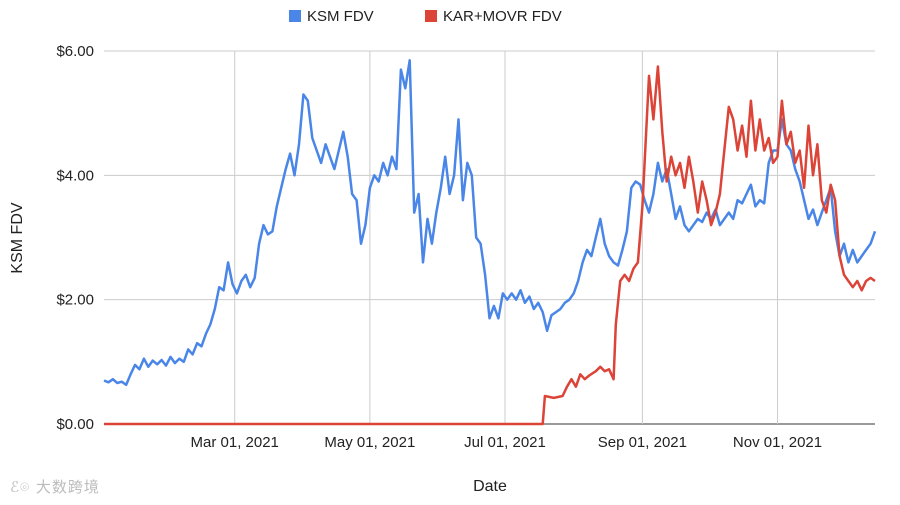 The width and height of the screenshot is (900, 505). I want to click on x-tick-label: May 01, 2021, so click(369, 442).